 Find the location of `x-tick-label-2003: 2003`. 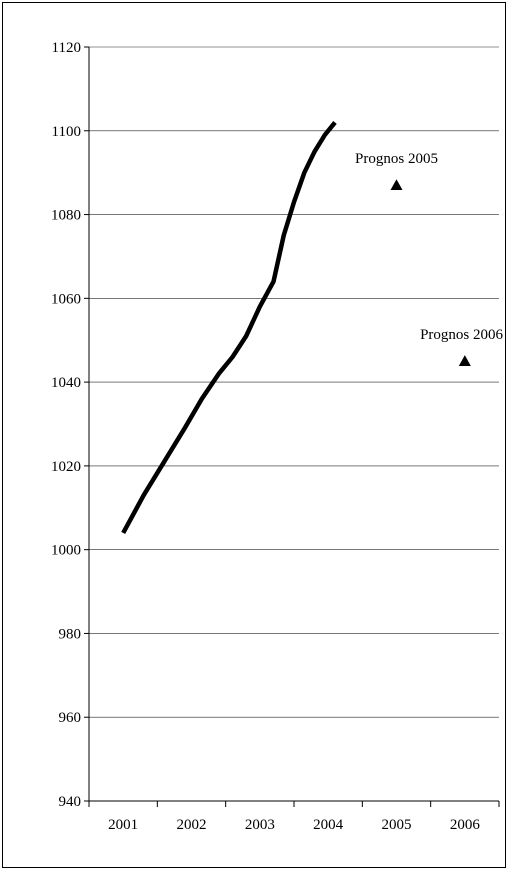

x-tick-label-2003: 2003 is located at coordinates (260, 825).